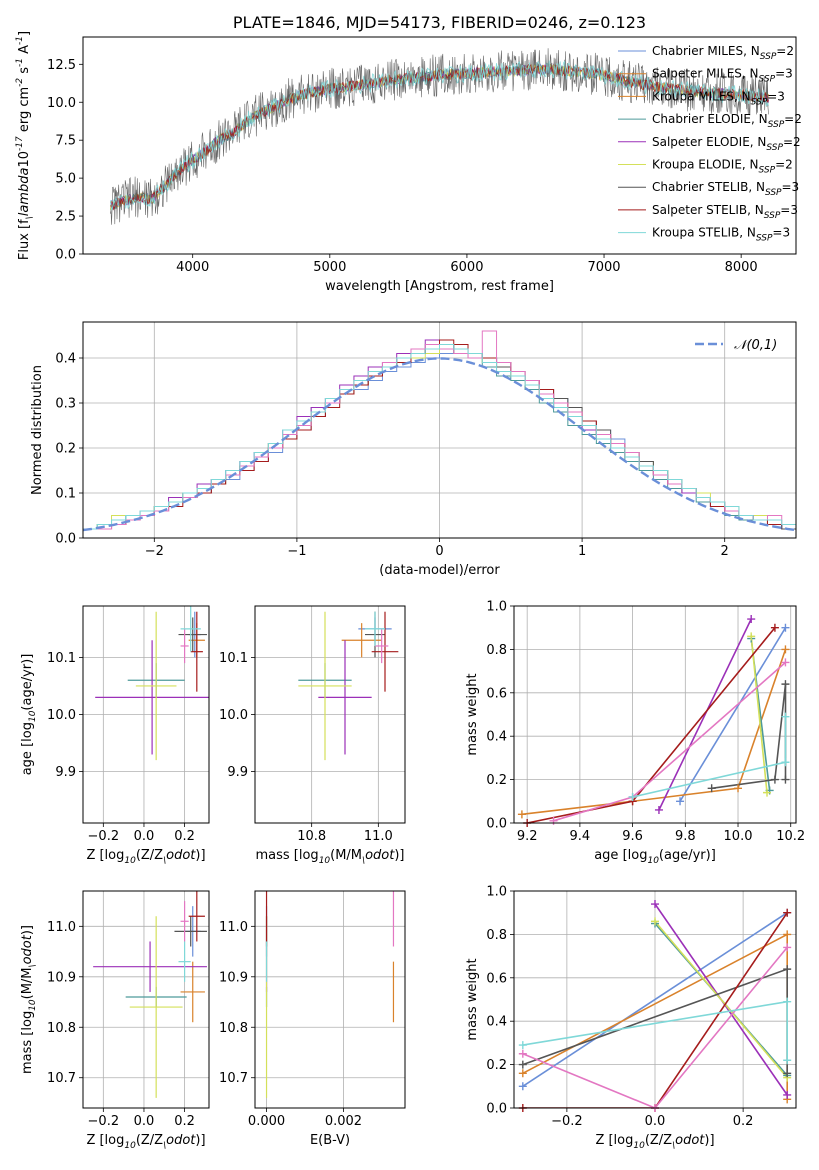 This screenshot has height=1170, width=819. Describe the element at coordinates (527, 836) in the screenshot. I see `x-tick-label: 9.2` at that location.